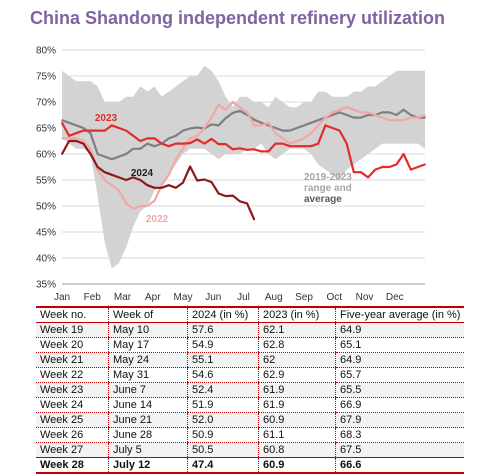 This screenshot has width=477, height=476. Describe the element at coordinates (243, 297) in the screenshot. I see `x-tick-label: Jul` at that location.